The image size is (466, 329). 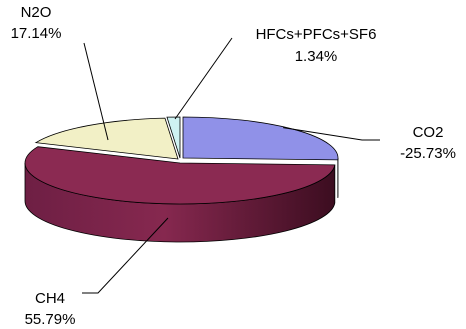 I want to click on leader-line-n2o, so click(x=96, y=91).